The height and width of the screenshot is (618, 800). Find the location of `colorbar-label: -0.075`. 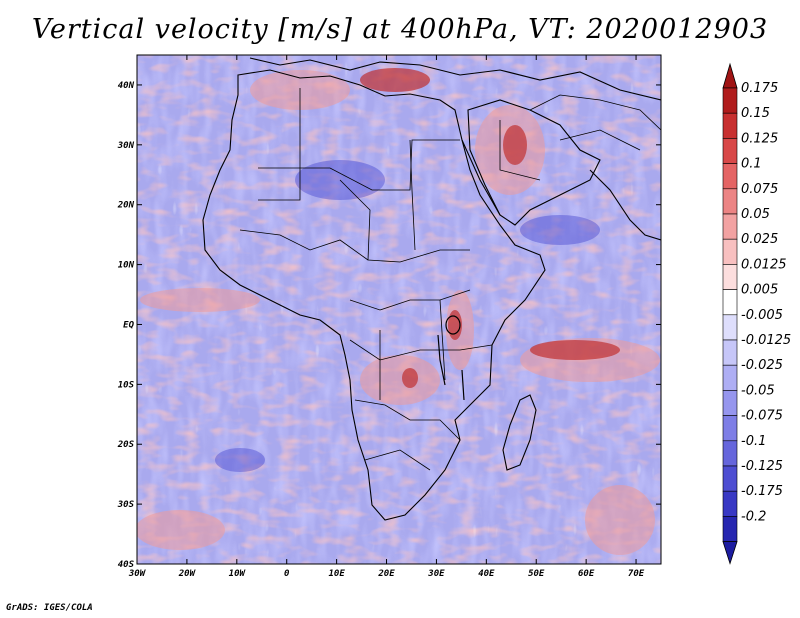

colorbar-label: -0.075 is located at coordinates (762, 416).